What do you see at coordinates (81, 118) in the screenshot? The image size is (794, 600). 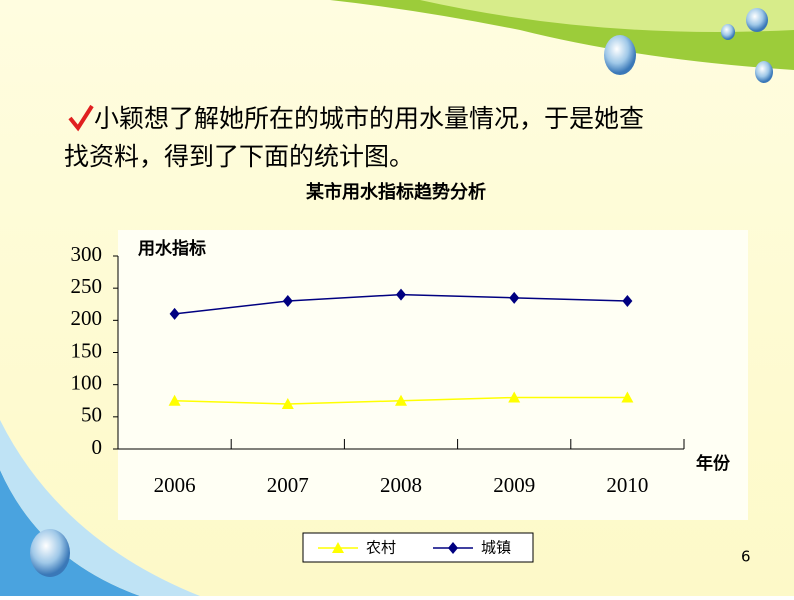 I see `check-bullet` at bounding box center [81, 118].